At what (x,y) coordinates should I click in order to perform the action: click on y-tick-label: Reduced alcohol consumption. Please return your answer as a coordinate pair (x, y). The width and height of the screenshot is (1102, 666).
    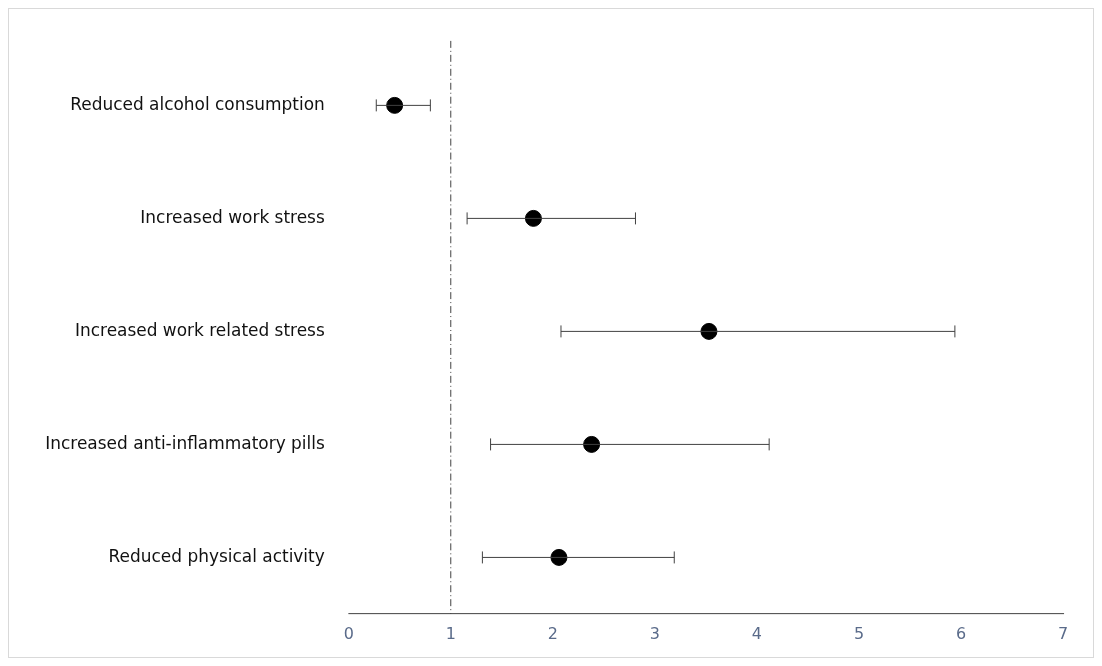
    Looking at the image, I should click on (197, 103).